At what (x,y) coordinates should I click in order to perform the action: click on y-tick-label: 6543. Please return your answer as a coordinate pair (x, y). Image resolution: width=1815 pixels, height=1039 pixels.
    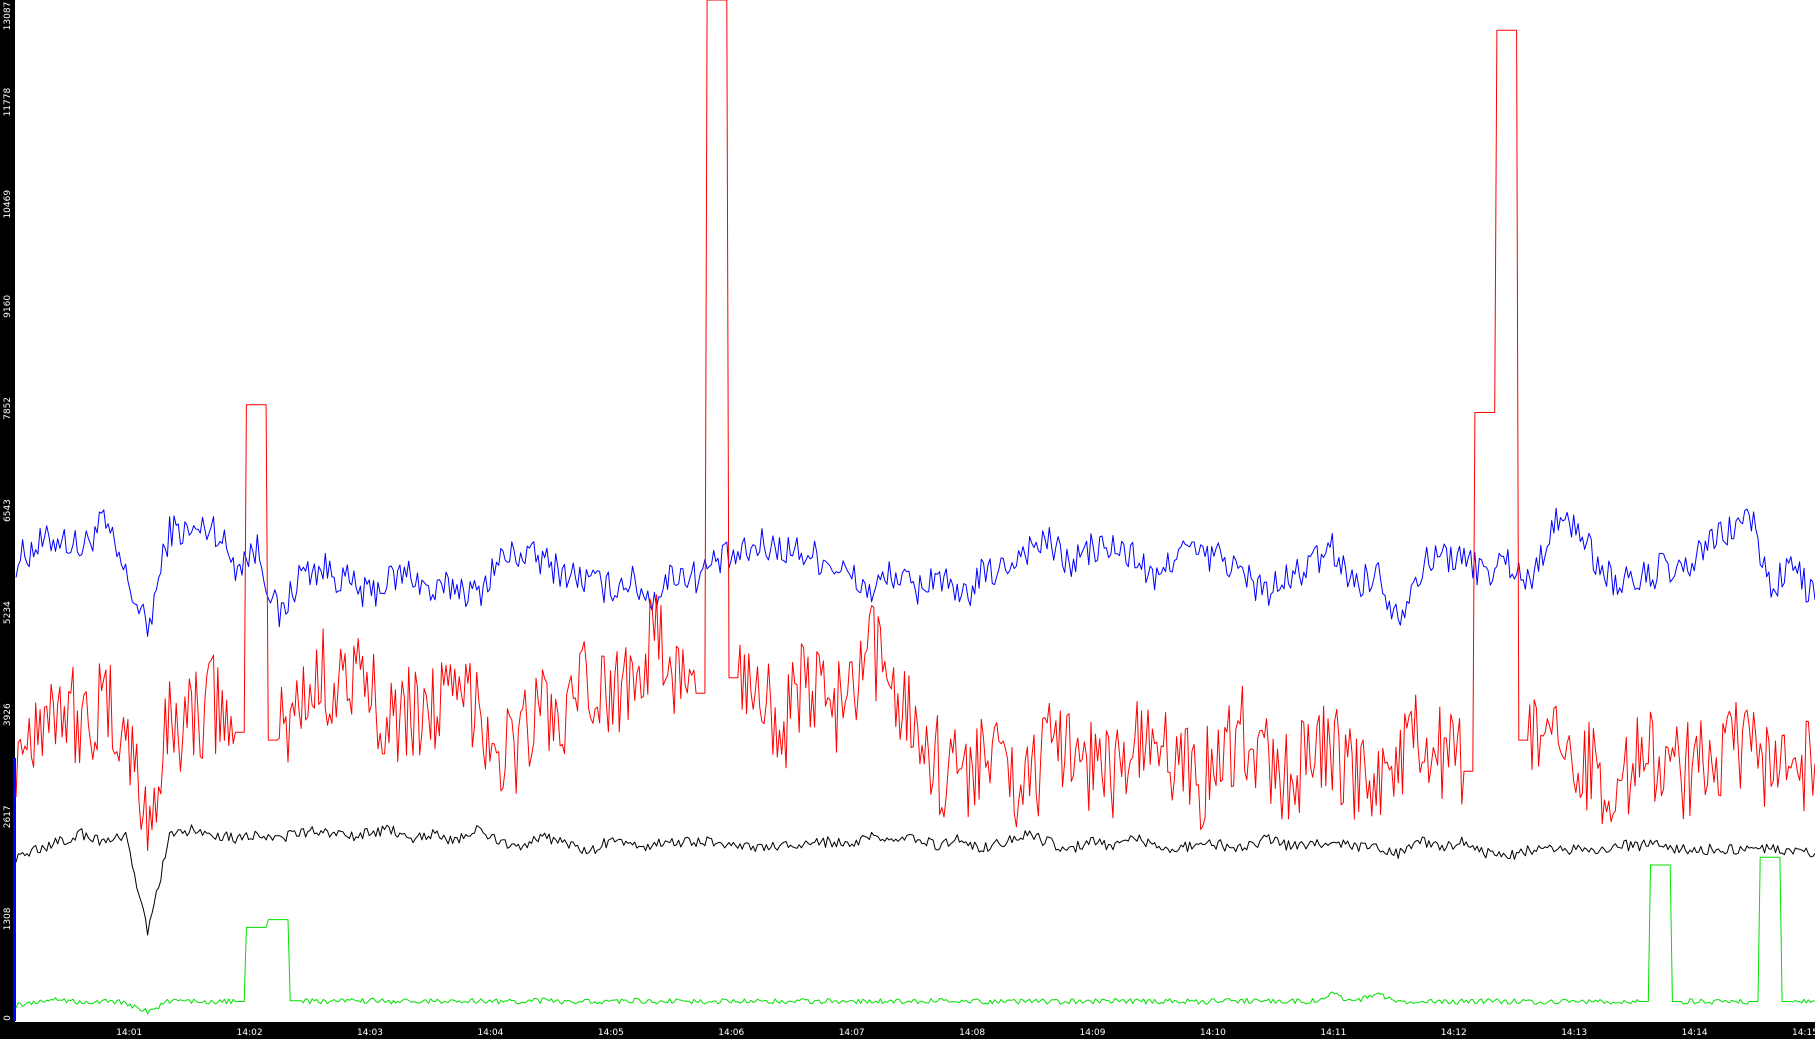
    Looking at the image, I should click on (8, 510).